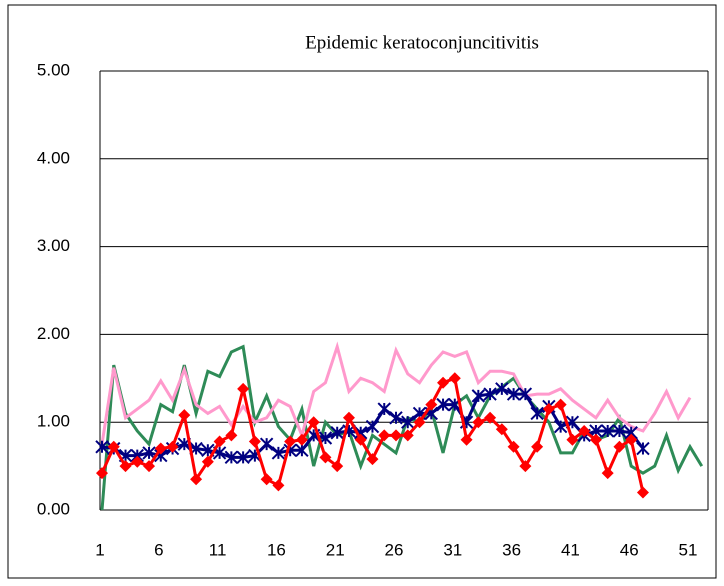  What do you see at coordinates (53, 421) in the screenshot?
I see `y-tick-label: 1.00` at bounding box center [53, 421].